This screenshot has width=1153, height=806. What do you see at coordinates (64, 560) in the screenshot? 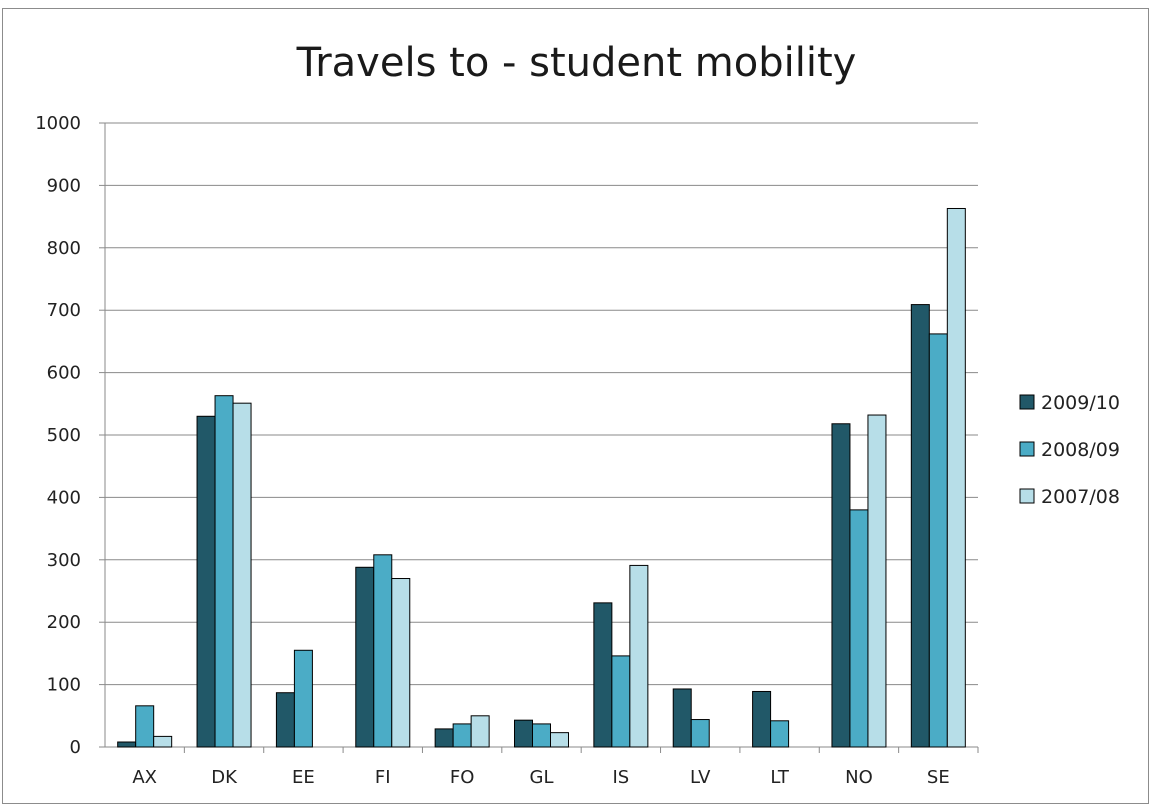
I see `y-tick-label: 300` at bounding box center [64, 560].